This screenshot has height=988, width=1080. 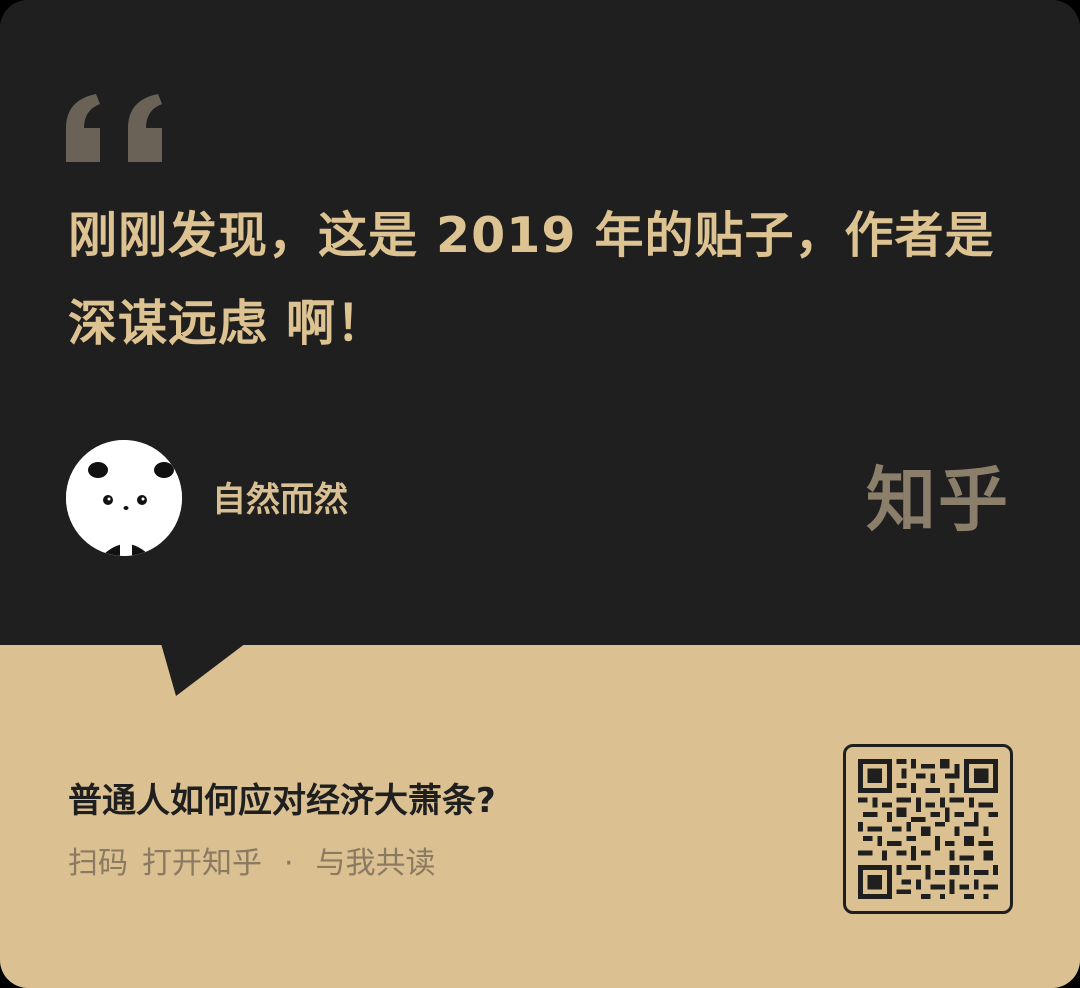 What do you see at coordinates (938, 500) in the screenshot?
I see `zhihu-logo: 知乎` at bounding box center [938, 500].